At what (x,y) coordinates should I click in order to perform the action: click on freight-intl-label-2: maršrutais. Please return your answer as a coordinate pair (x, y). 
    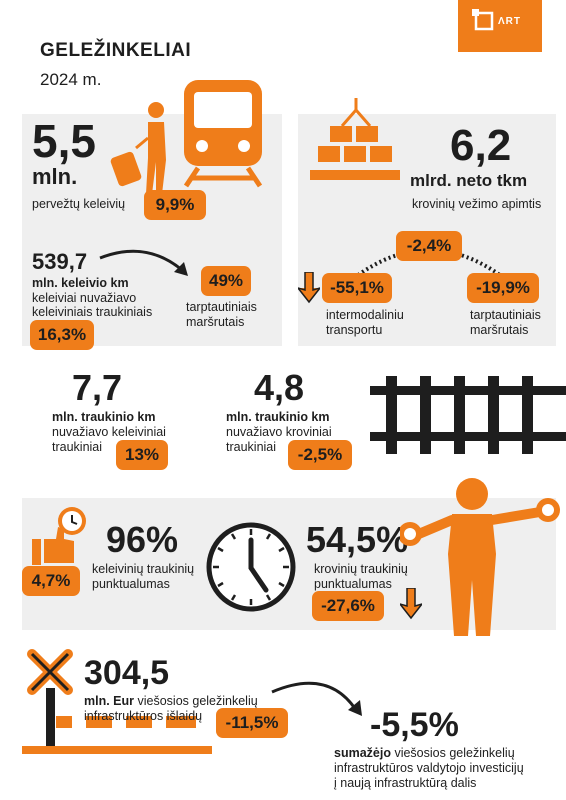
    Looking at the image, I should click on (499, 330).